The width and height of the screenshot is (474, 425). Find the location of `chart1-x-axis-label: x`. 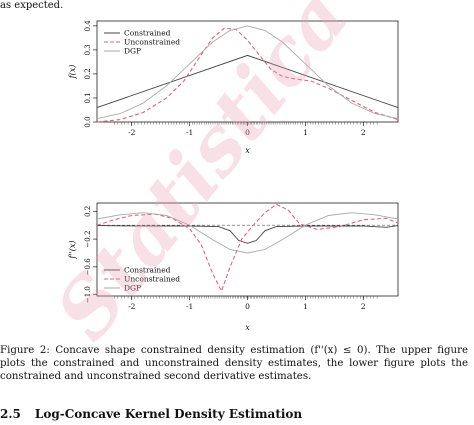

chart1-x-axis-label: x is located at coordinates (247, 150).